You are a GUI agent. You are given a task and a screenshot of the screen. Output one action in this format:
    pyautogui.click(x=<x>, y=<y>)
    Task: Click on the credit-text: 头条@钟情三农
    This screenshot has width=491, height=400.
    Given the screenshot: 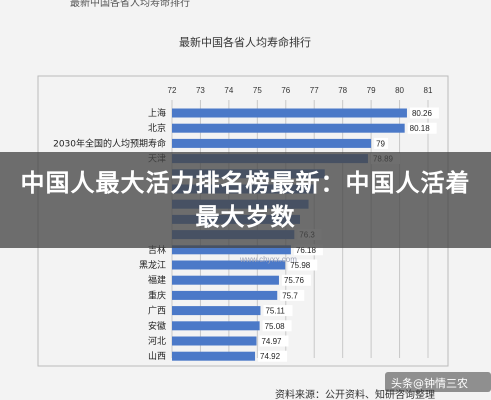 What is the action you would take?
    pyautogui.click(x=429, y=383)
    